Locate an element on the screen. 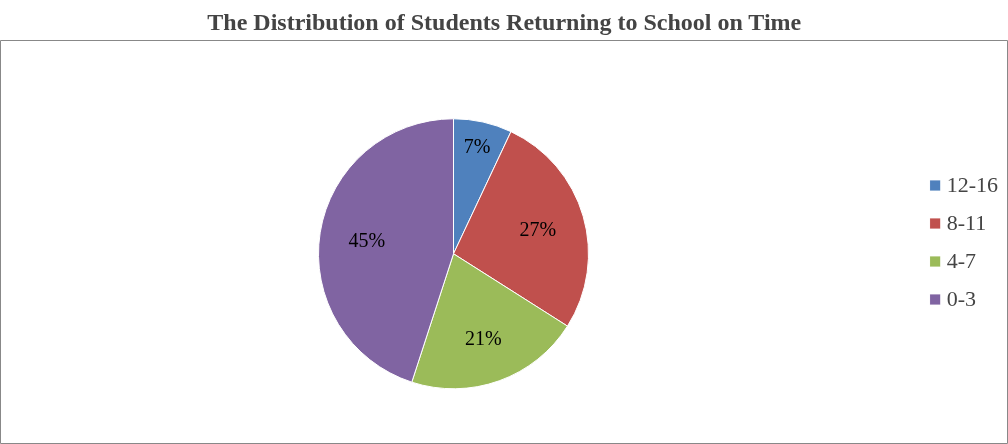 The width and height of the screenshot is (1008, 444). legend-label: 0-3 is located at coordinates (961, 299).